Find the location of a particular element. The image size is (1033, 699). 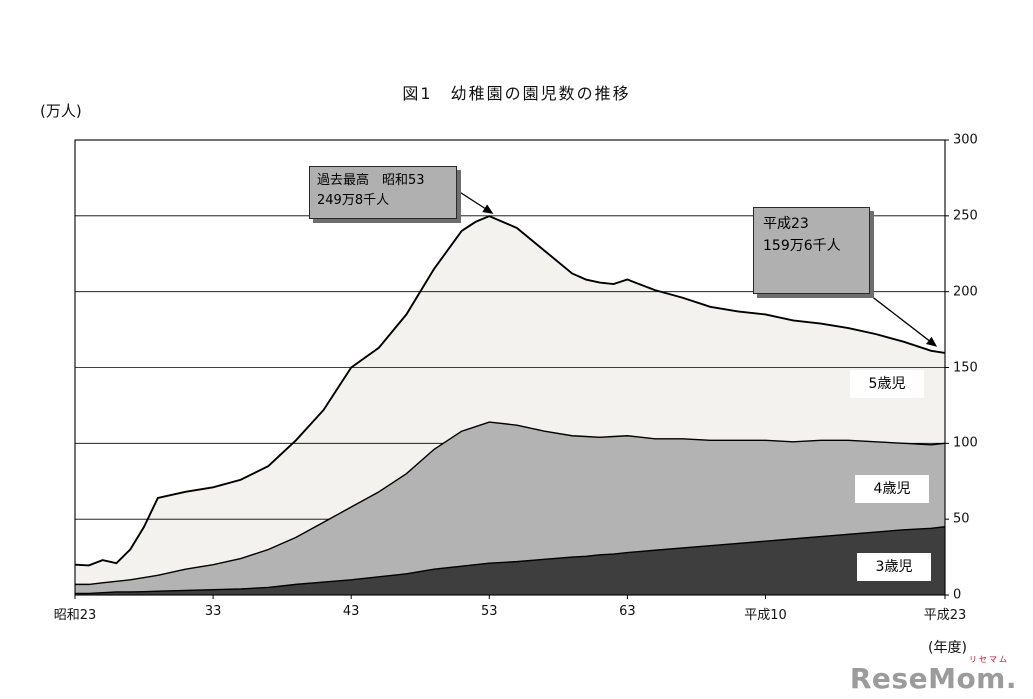

annotation-peak-callout: 過去最高 昭和53 249万8千人 is located at coordinates (383, 192).